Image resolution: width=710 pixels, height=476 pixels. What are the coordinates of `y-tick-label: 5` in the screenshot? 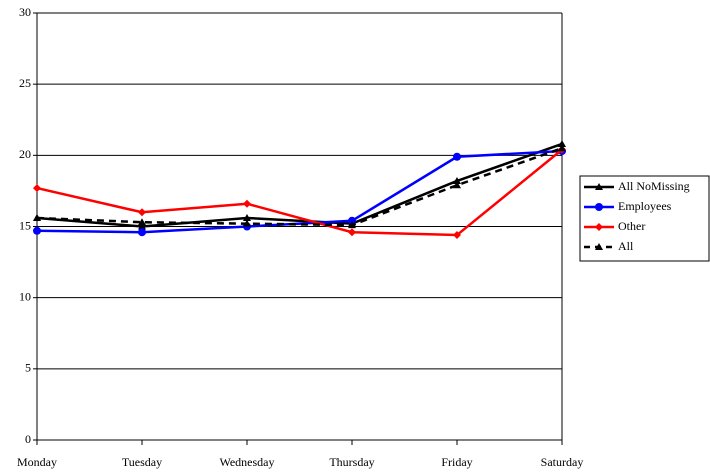 It's located at (28, 368).